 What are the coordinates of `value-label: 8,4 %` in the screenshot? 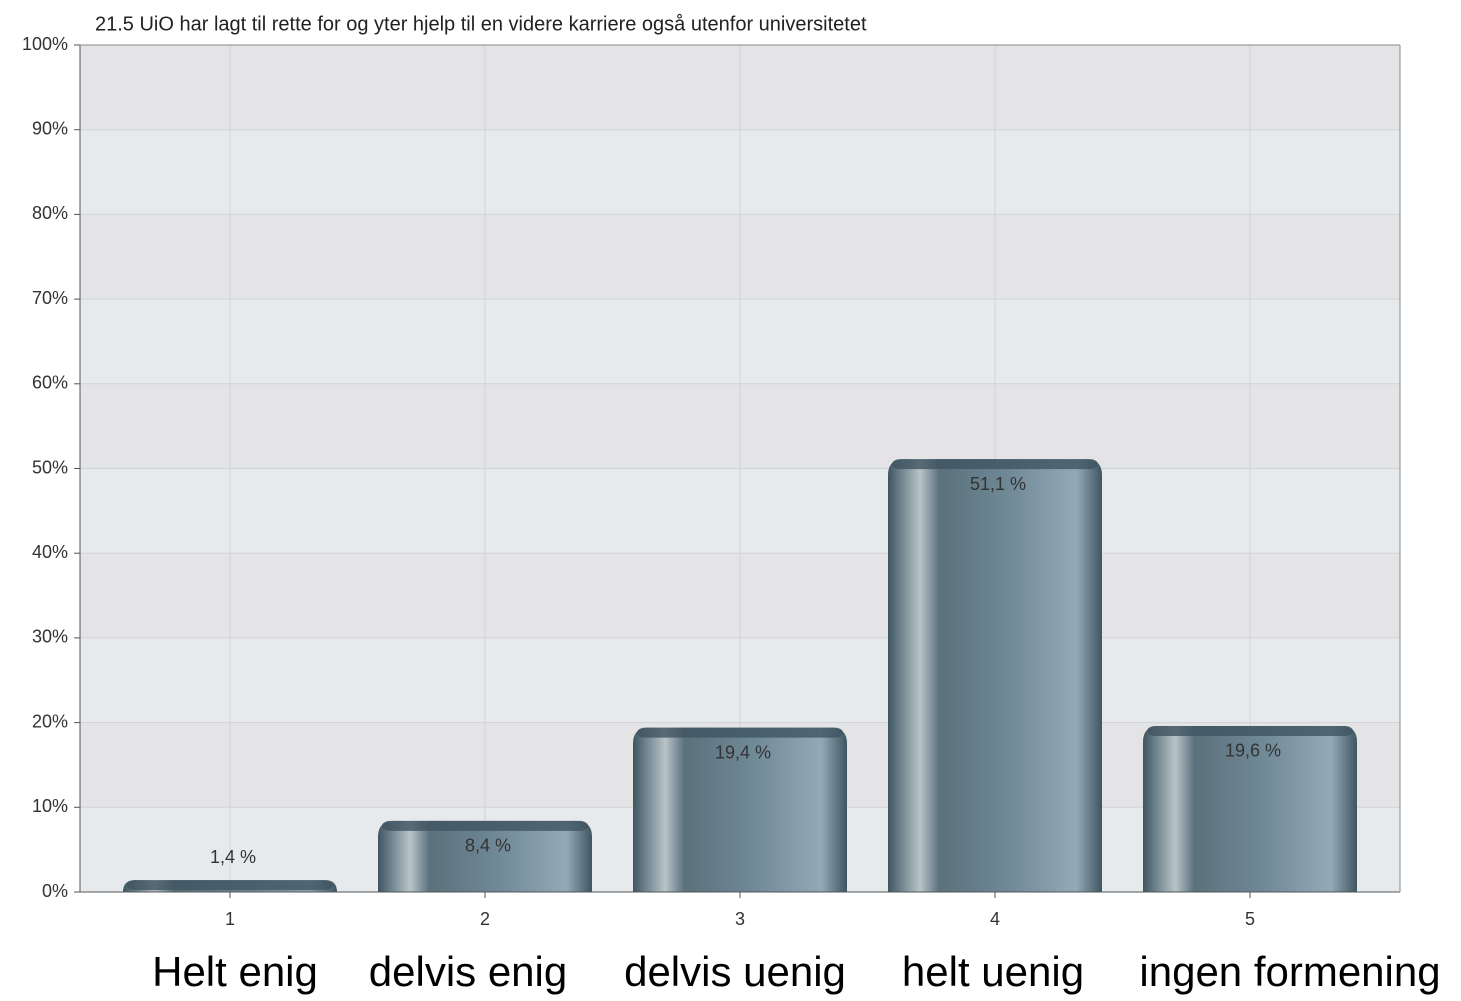 It's located at (488, 846).